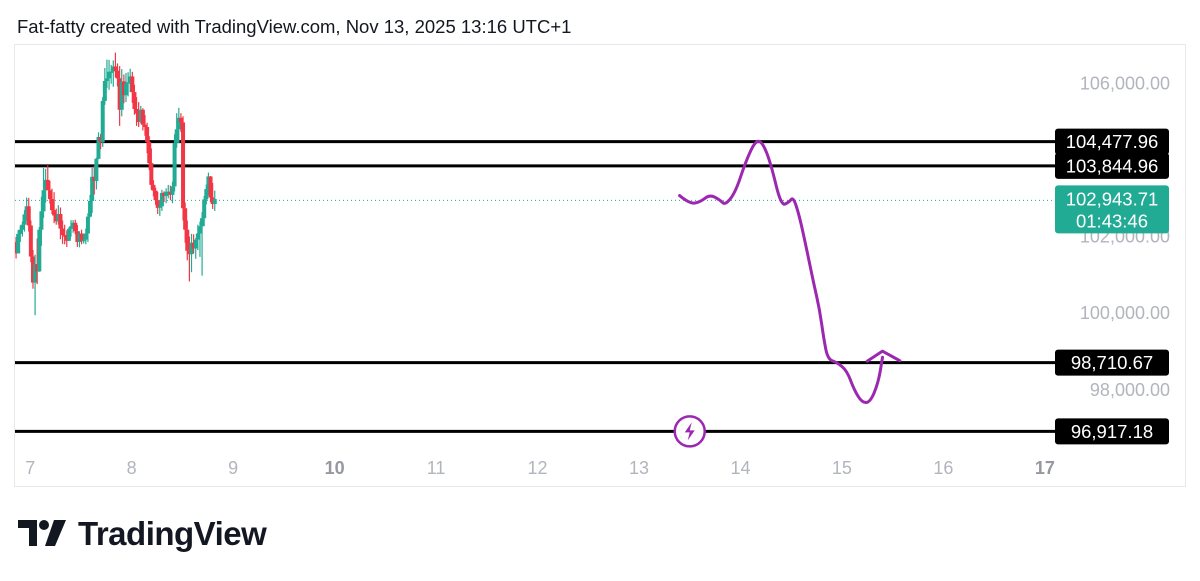  Describe the element at coordinates (116, 184) in the screenshot. I see `candlestick-series` at that location.